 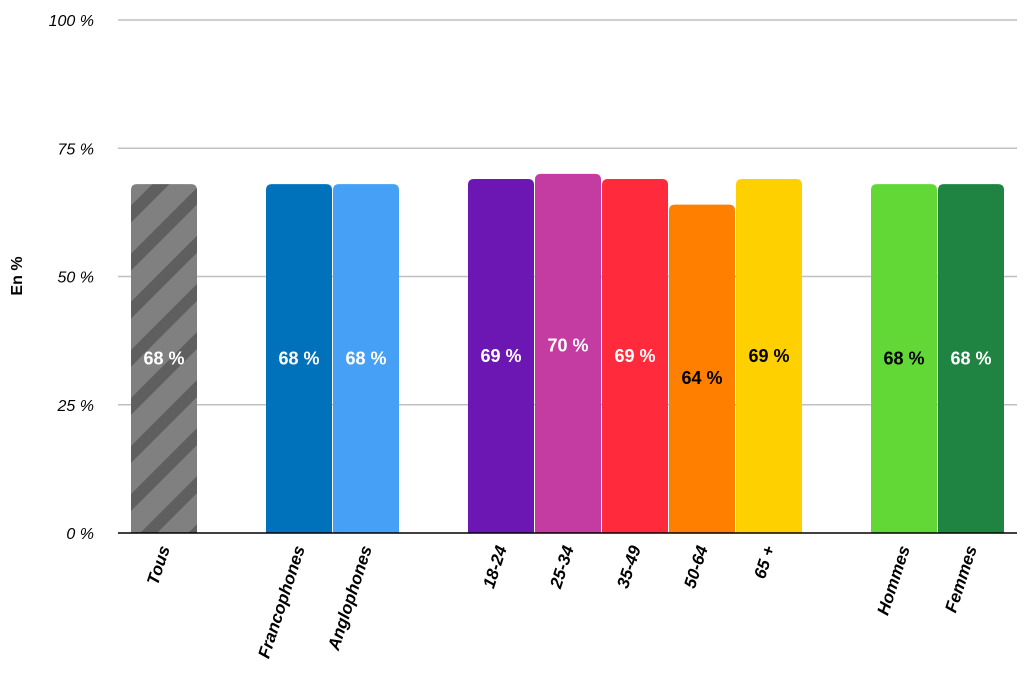 I want to click on bar-femmes, so click(x=971, y=358).